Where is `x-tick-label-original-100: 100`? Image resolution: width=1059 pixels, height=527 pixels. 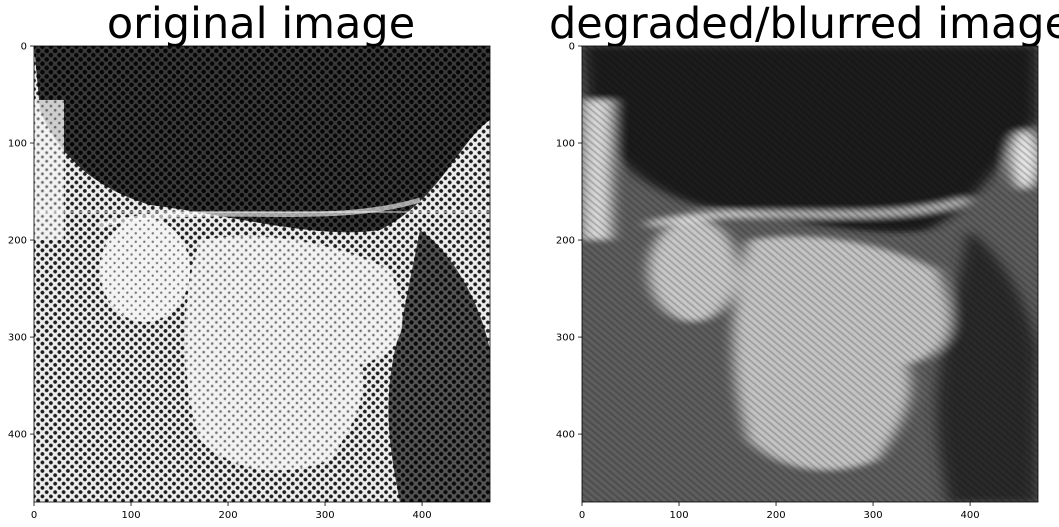
x-tick-label-original-100: 100 is located at coordinates (130, 515).